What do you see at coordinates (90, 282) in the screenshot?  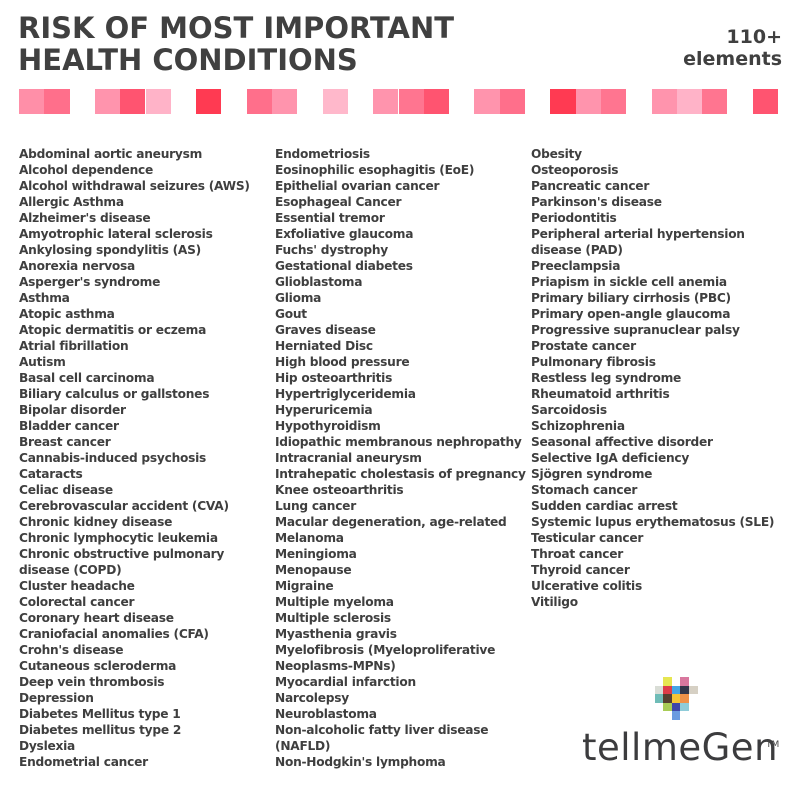 I see `condition-item: Asperger's syndrome` at bounding box center [90, 282].